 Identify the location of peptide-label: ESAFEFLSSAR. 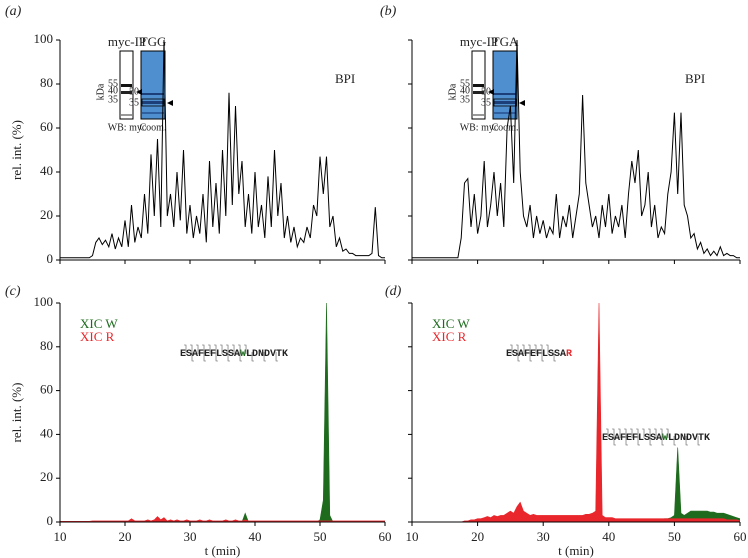
(539, 354).